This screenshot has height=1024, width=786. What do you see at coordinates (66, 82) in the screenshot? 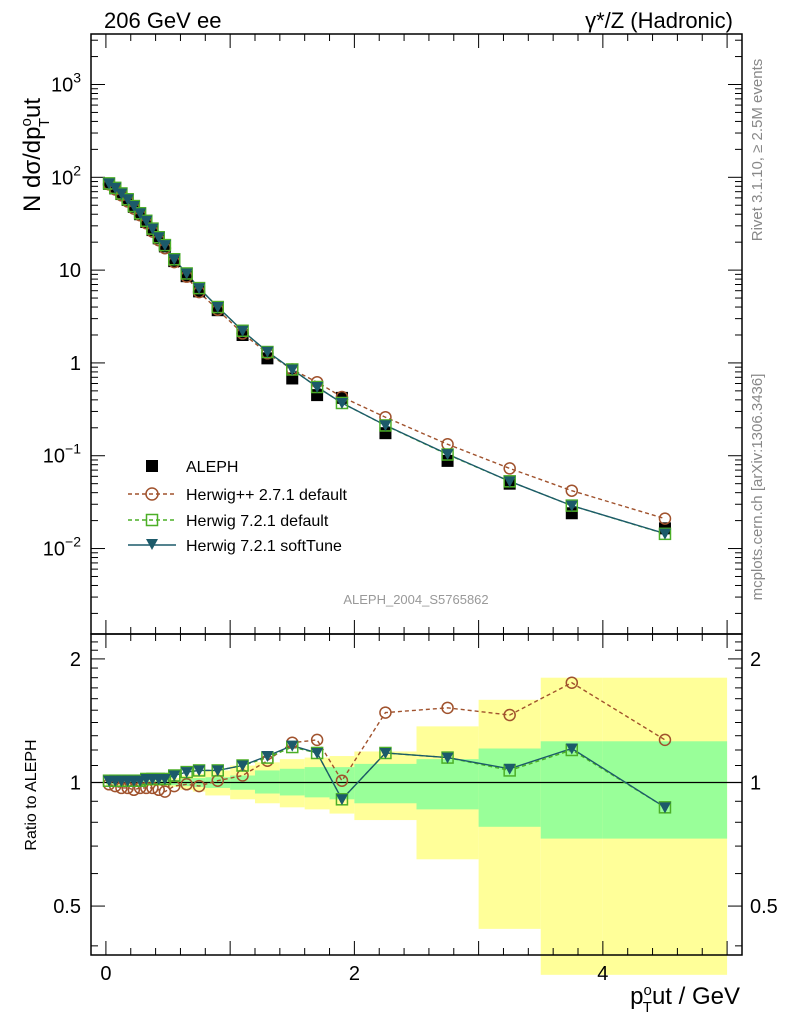
I see `main-y-tick-label: 10³` at bounding box center [66, 82].